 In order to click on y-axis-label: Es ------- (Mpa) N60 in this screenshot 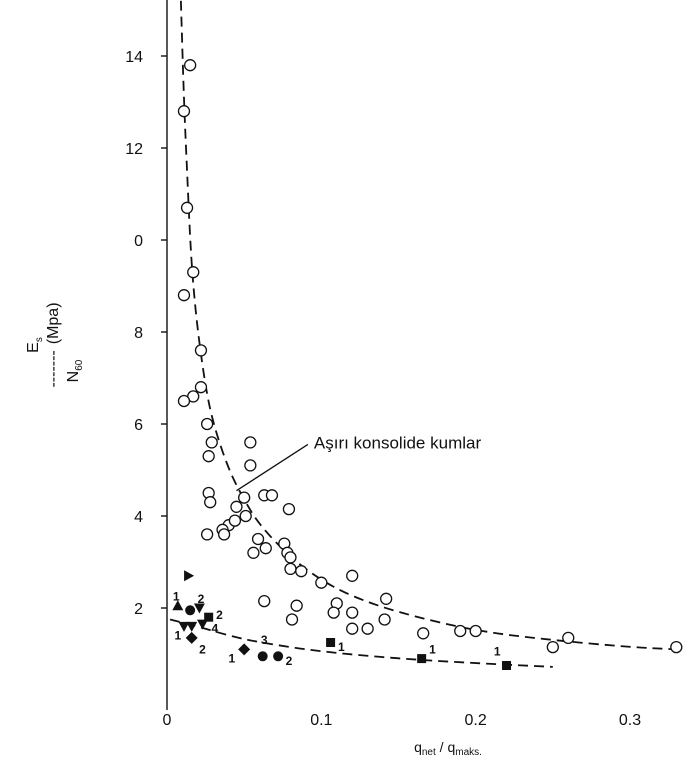, I will do `click(55, 344)`.